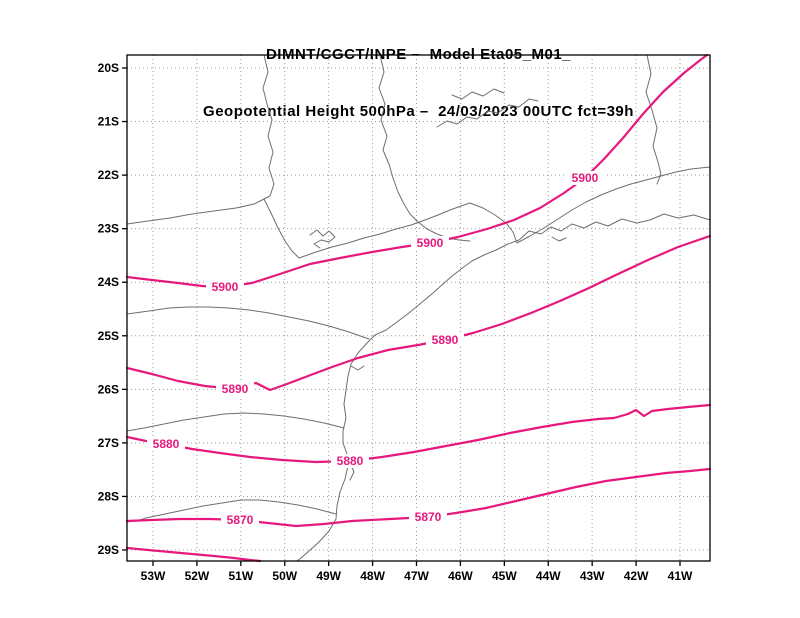 The image size is (800, 618). What do you see at coordinates (108, 229) in the screenshot?
I see `y-tick-label: 23S` at bounding box center [108, 229].